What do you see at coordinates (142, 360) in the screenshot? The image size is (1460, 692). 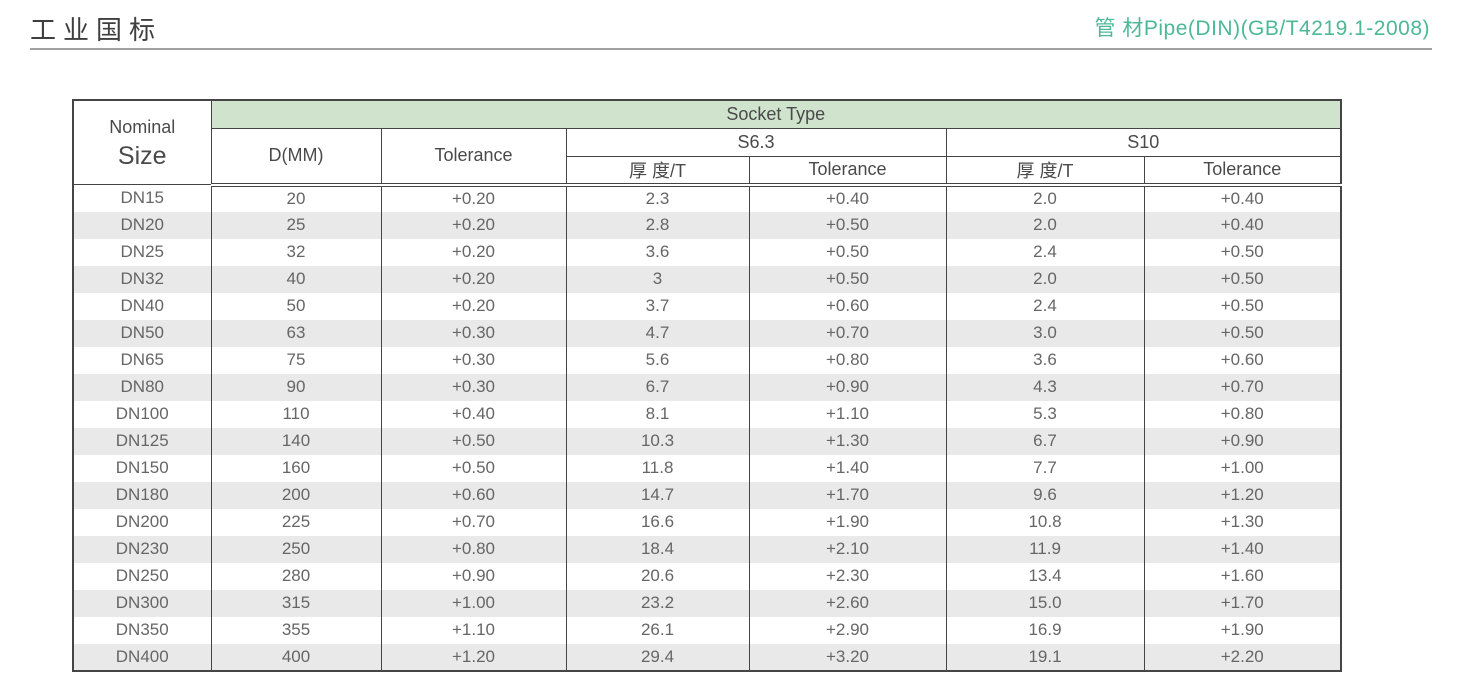 I see `table-cell: DN65` at bounding box center [142, 360].